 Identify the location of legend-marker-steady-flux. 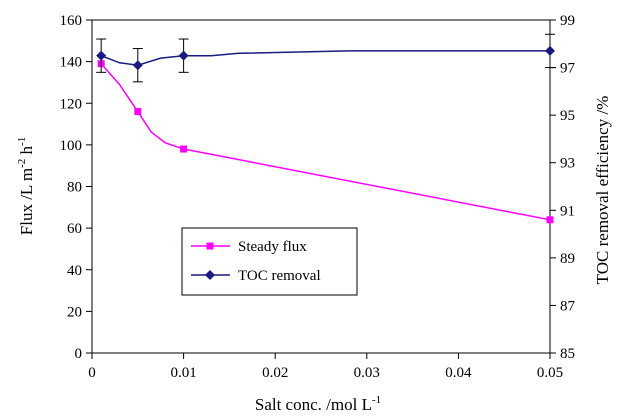
(210, 246).